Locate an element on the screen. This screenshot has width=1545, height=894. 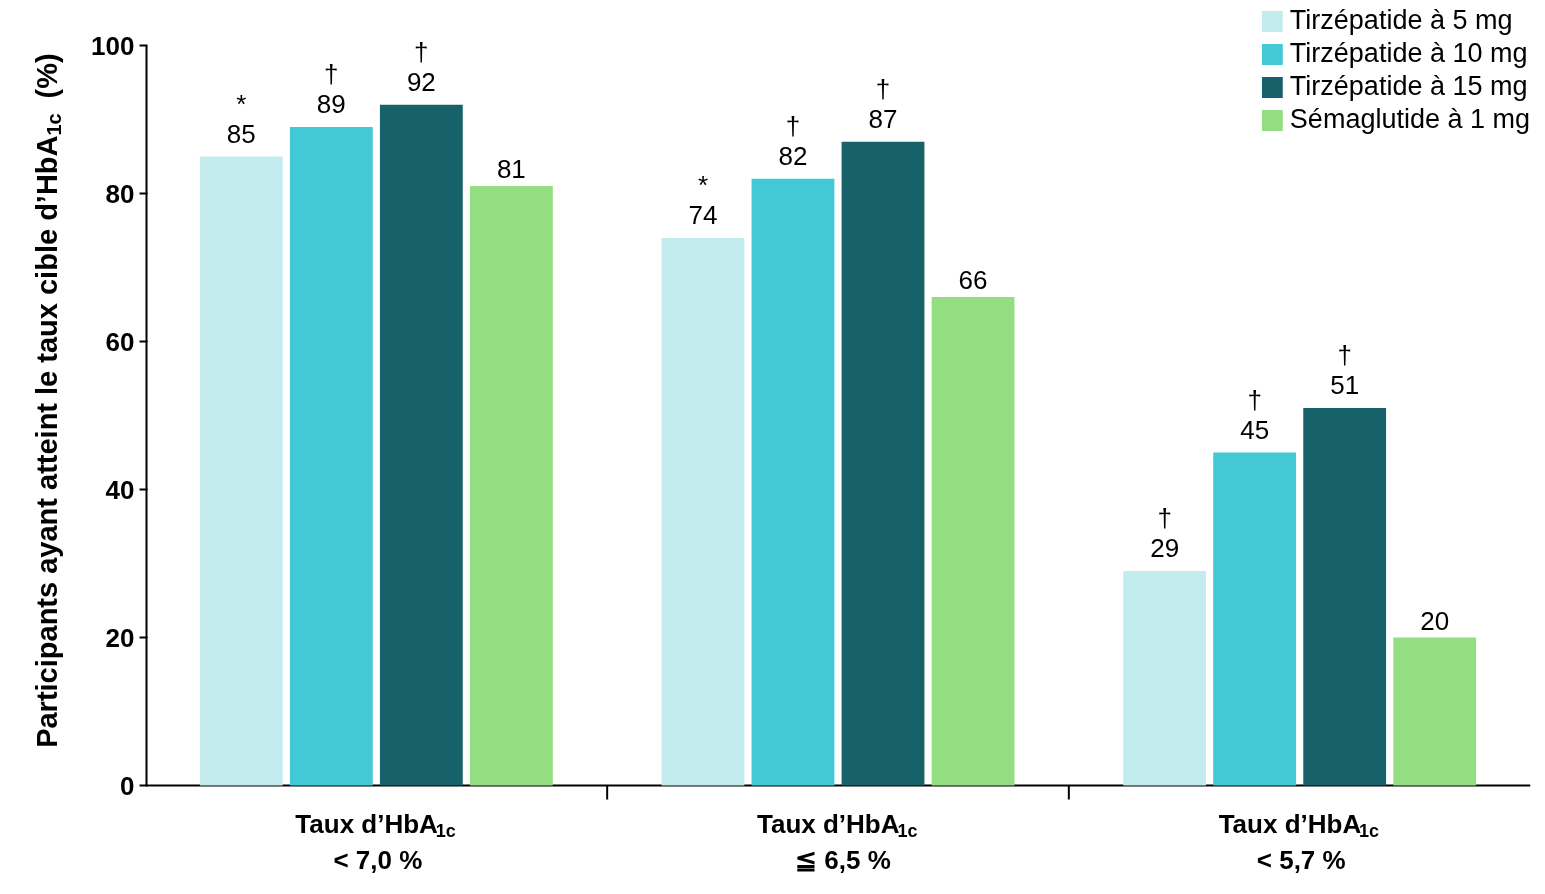
data-label: † 51 is located at coordinates (1345, 370).